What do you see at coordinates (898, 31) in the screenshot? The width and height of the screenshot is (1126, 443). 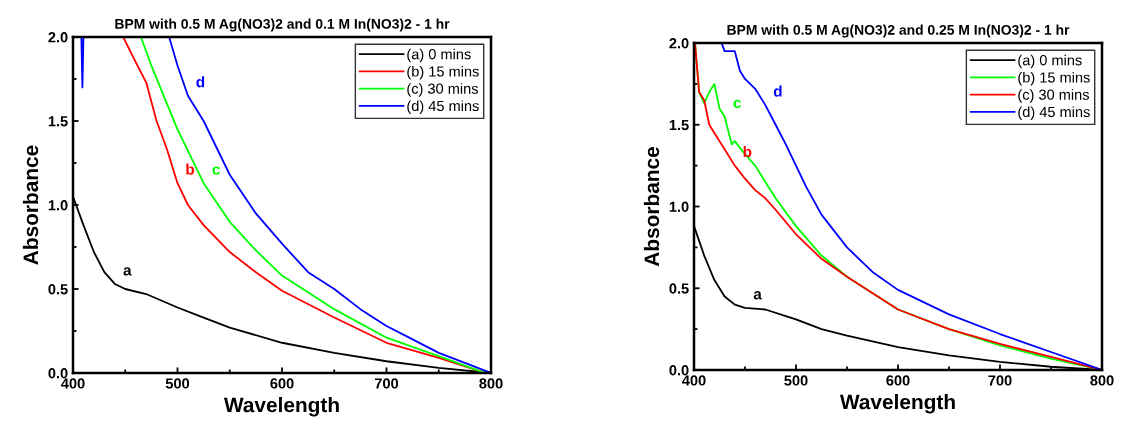 I see `chart-title: BPM with 0.5 M Ag(NO3)2 and 0.25 M In(NO3)2 - 1 hr` at bounding box center [898, 31].